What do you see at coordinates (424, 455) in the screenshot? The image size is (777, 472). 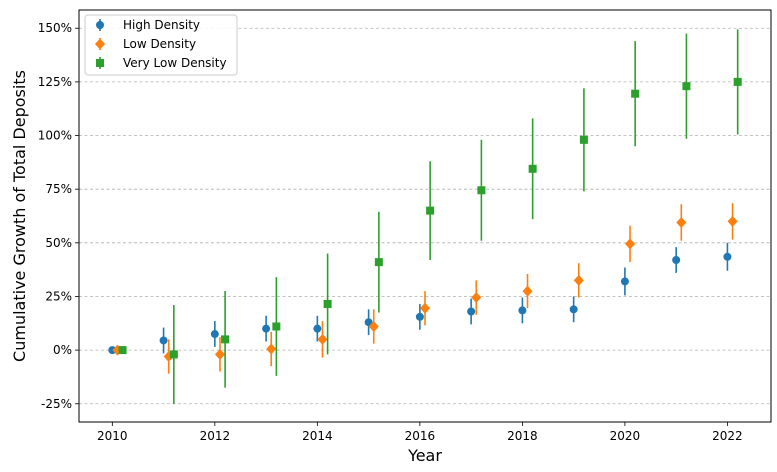 I see `x-axis-label: Year` at bounding box center [424, 455].